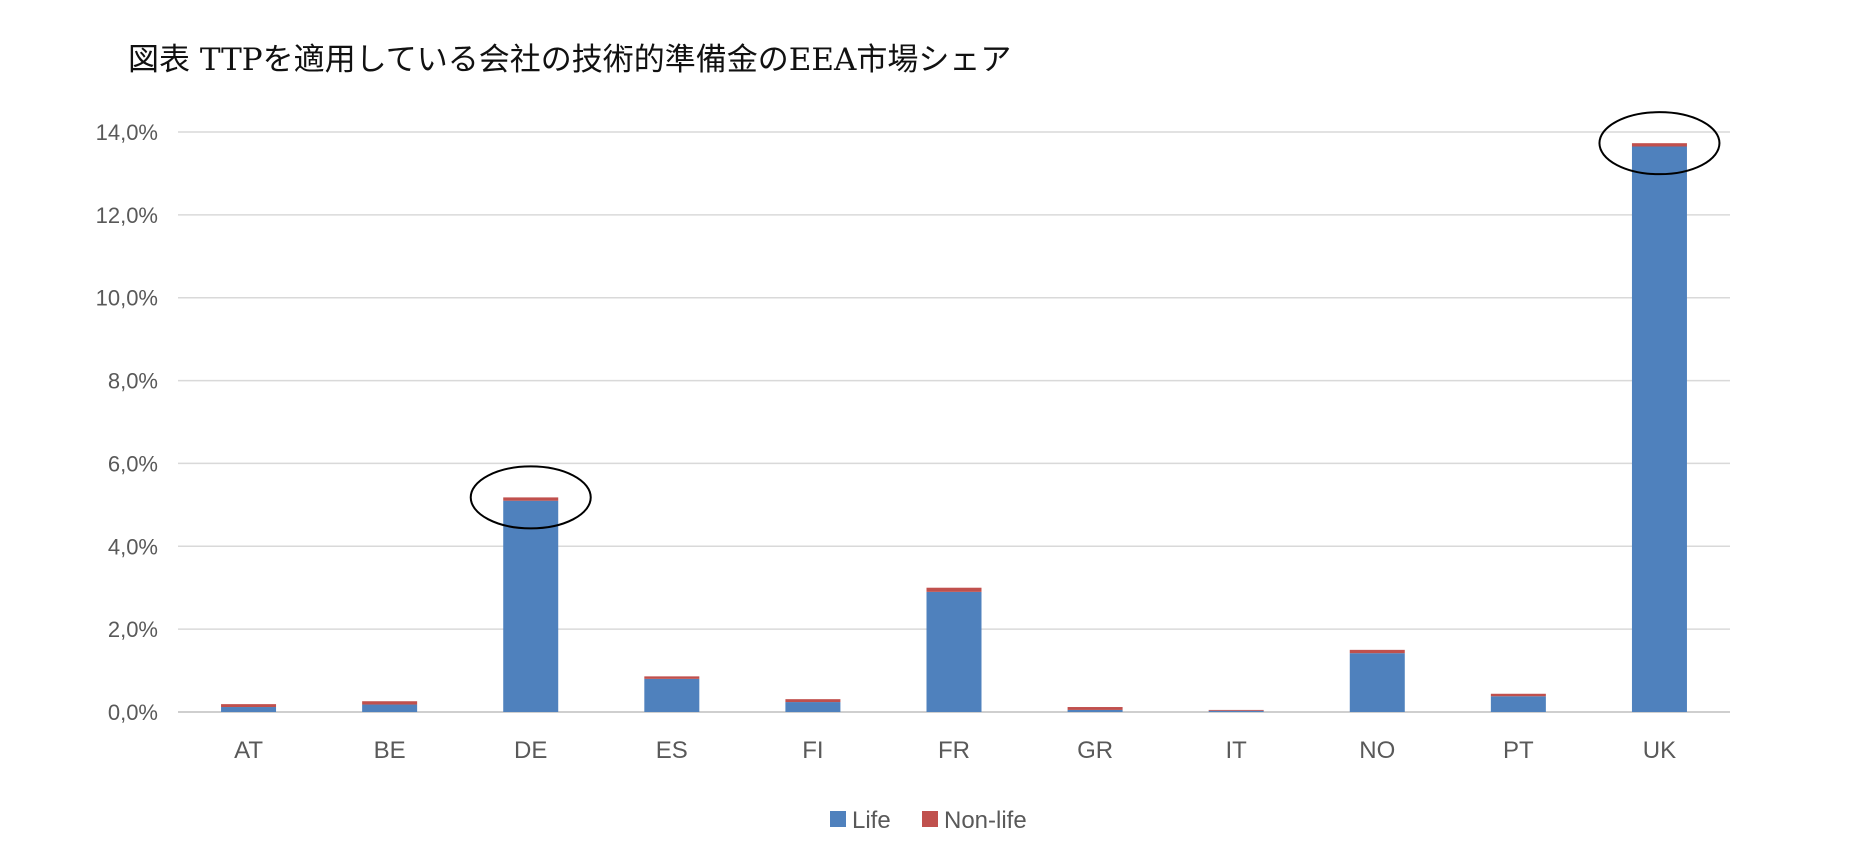 The image size is (1849, 849). I want to click on bar-non-life-gr, so click(1095, 708).